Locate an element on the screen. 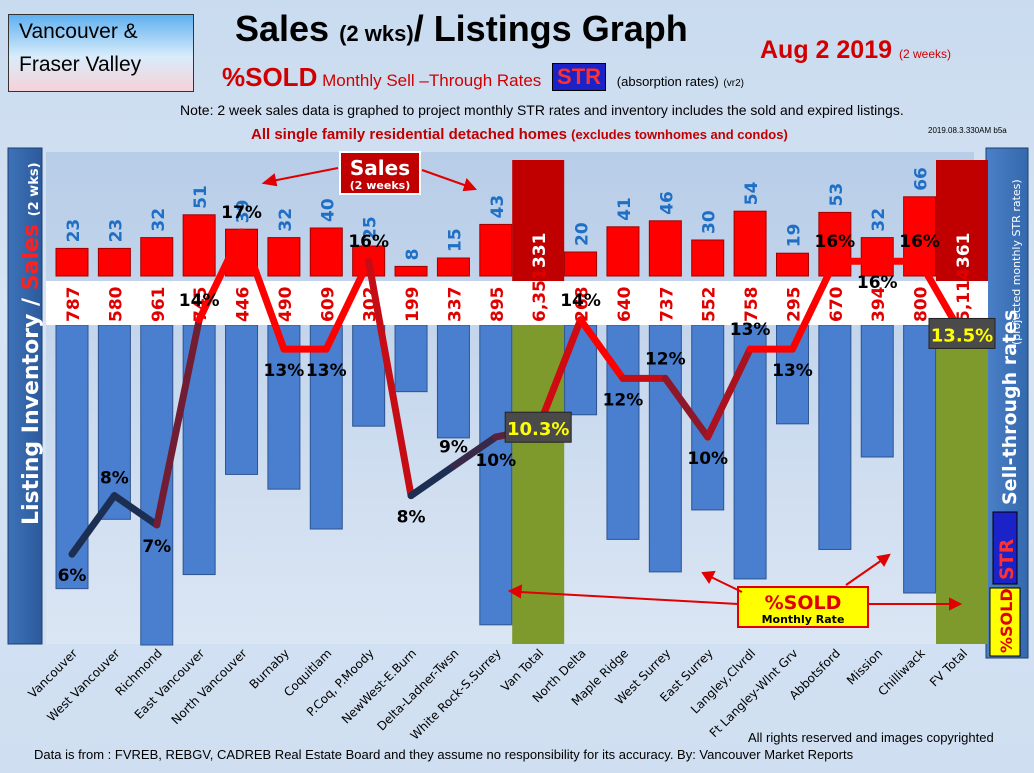 The image size is (1034, 773). sold-pct-label-20: 16% is located at coordinates (919, 242).